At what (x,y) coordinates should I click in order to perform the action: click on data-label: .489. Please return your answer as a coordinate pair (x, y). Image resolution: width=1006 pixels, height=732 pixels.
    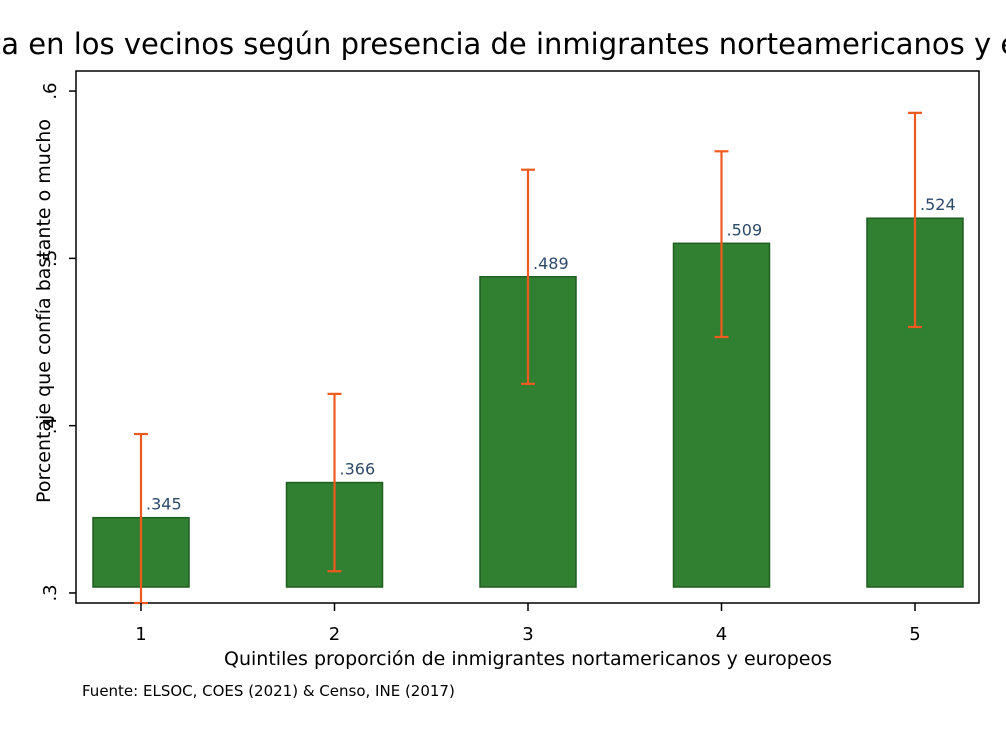
    Looking at the image, I should click on (551, 263).